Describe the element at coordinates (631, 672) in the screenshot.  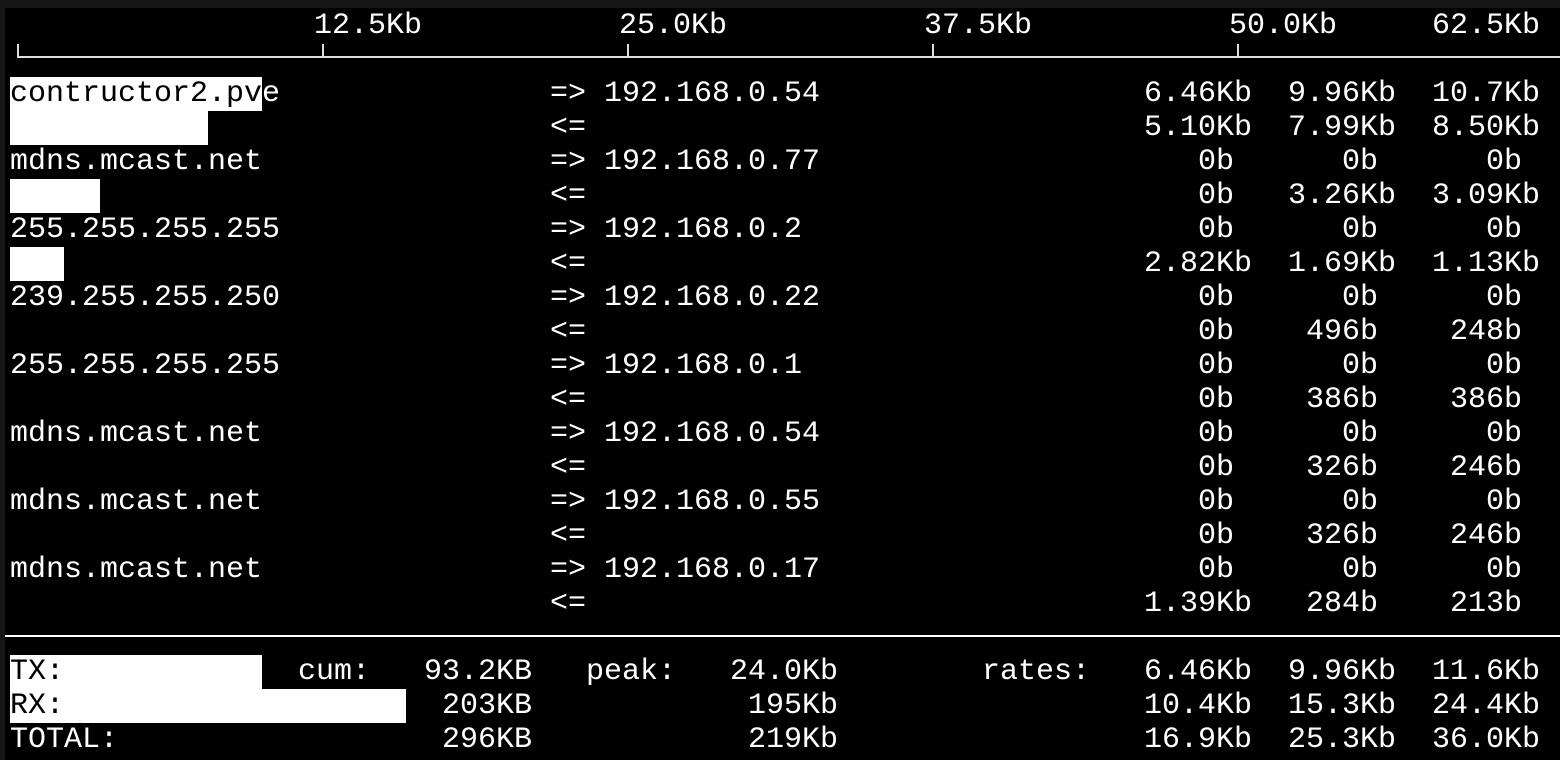
I see `peak-label: peak:` at that location.